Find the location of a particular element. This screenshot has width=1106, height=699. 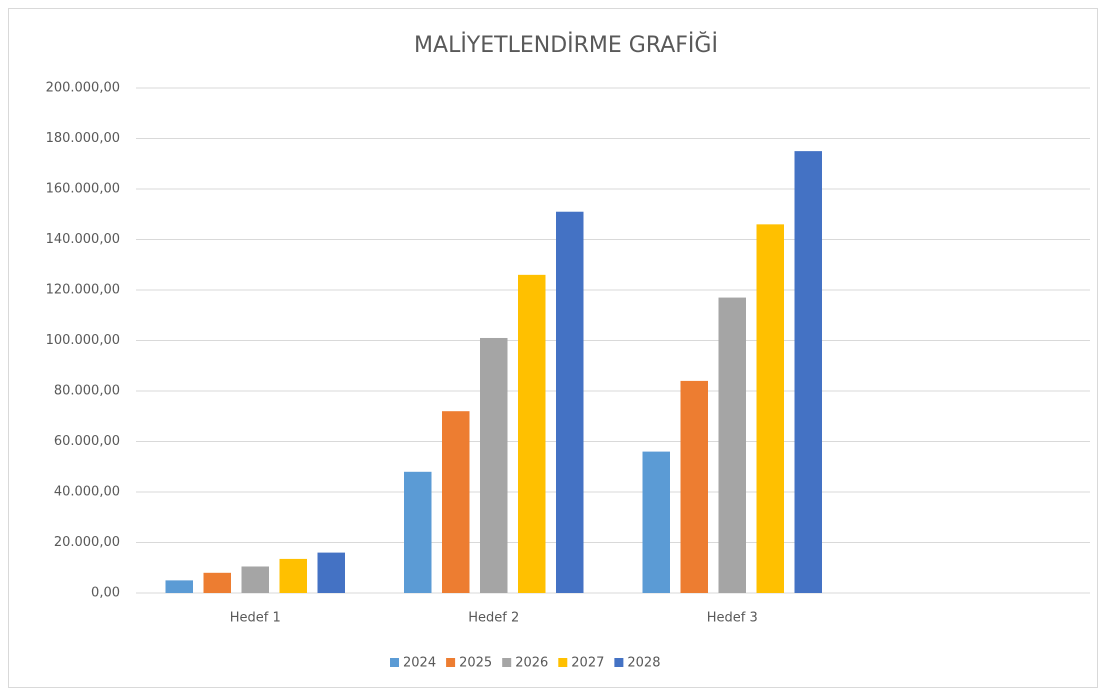

x-tick-label: Hedef 3 is located at coordinates (732, 618).